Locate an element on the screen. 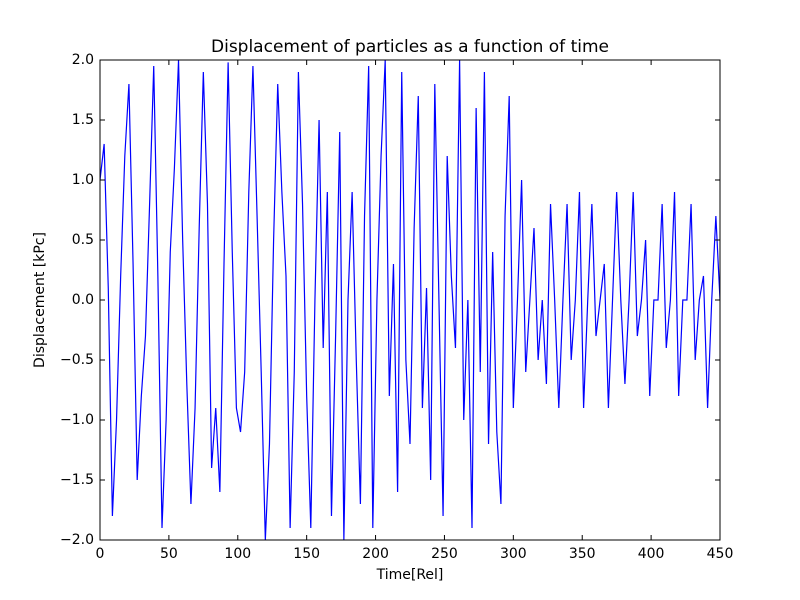 The image size is (800, 600). x-tick-label: 450 is located at coordinates (720, 554).